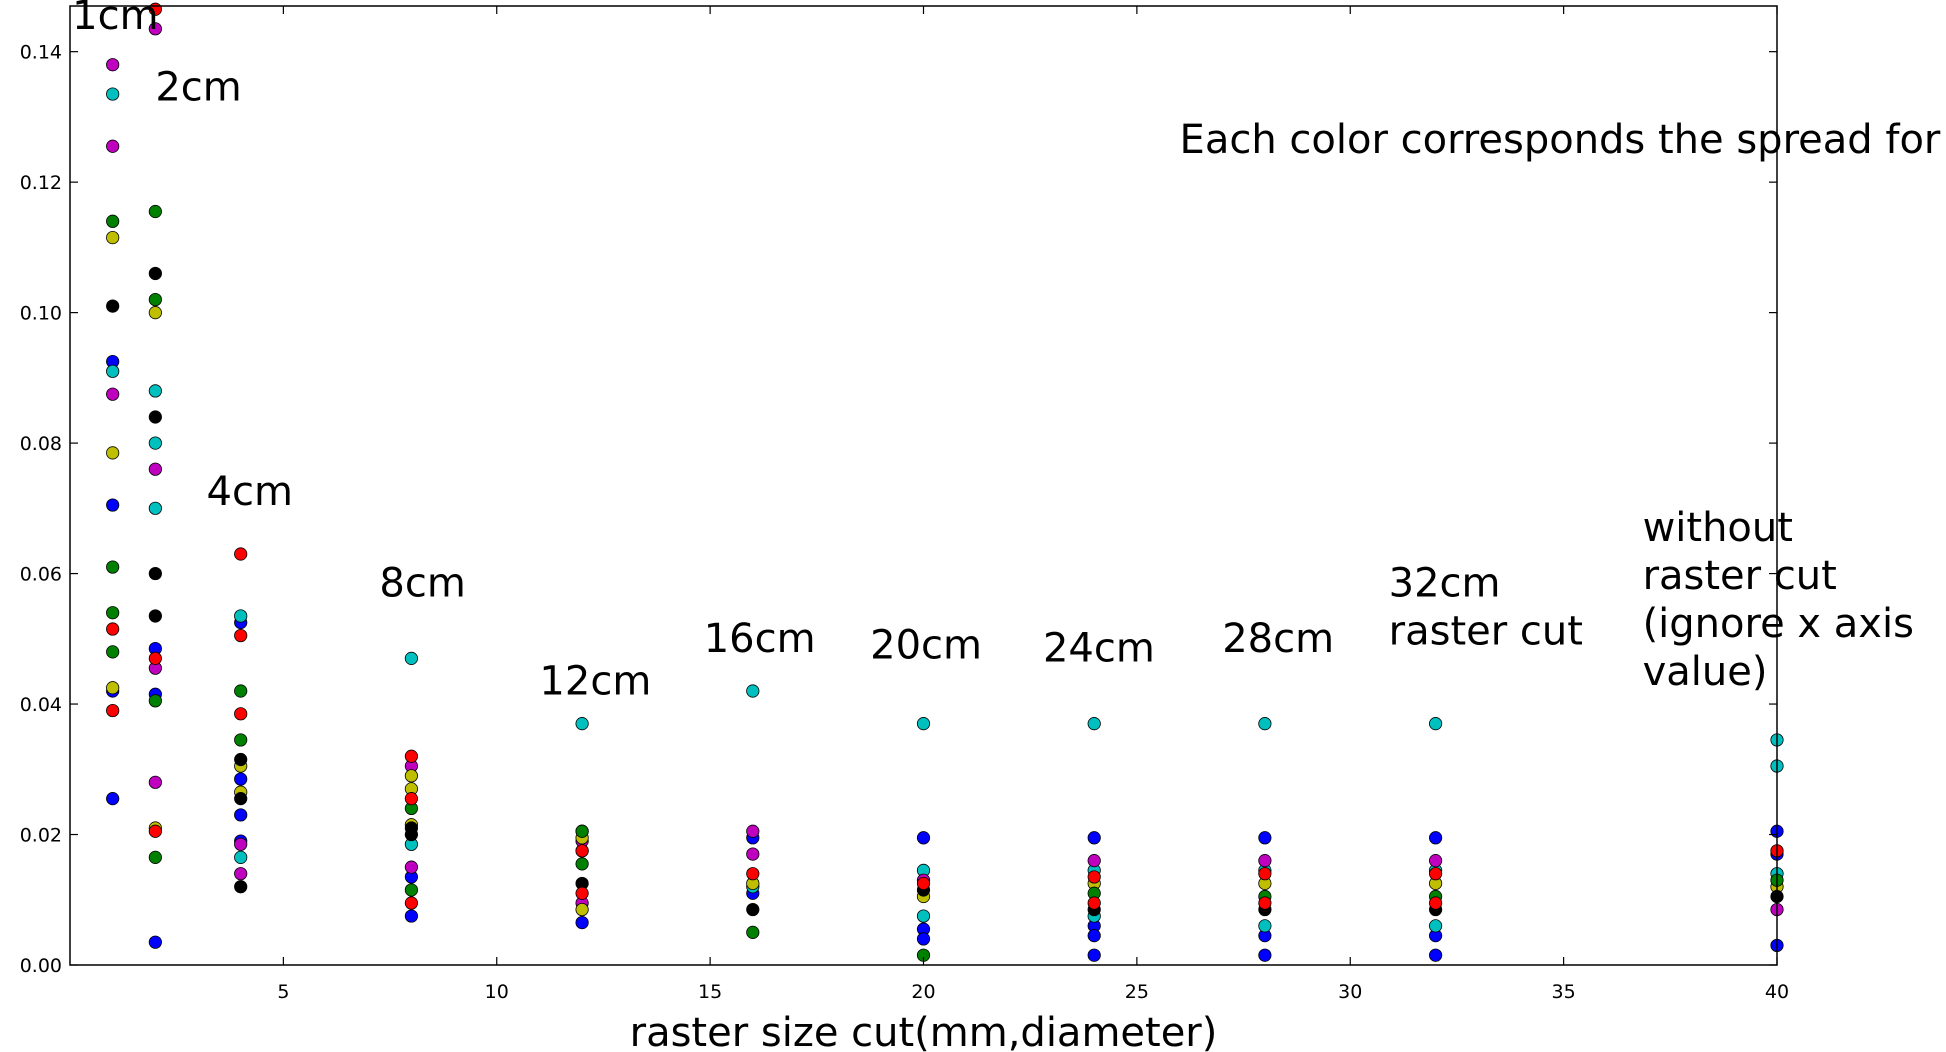 The width and height of the screenshot is (1946, 1052). Describe the element at coordinates (1278, 639) in the screenshot. I see `annotation-label: 28cm` at that location.